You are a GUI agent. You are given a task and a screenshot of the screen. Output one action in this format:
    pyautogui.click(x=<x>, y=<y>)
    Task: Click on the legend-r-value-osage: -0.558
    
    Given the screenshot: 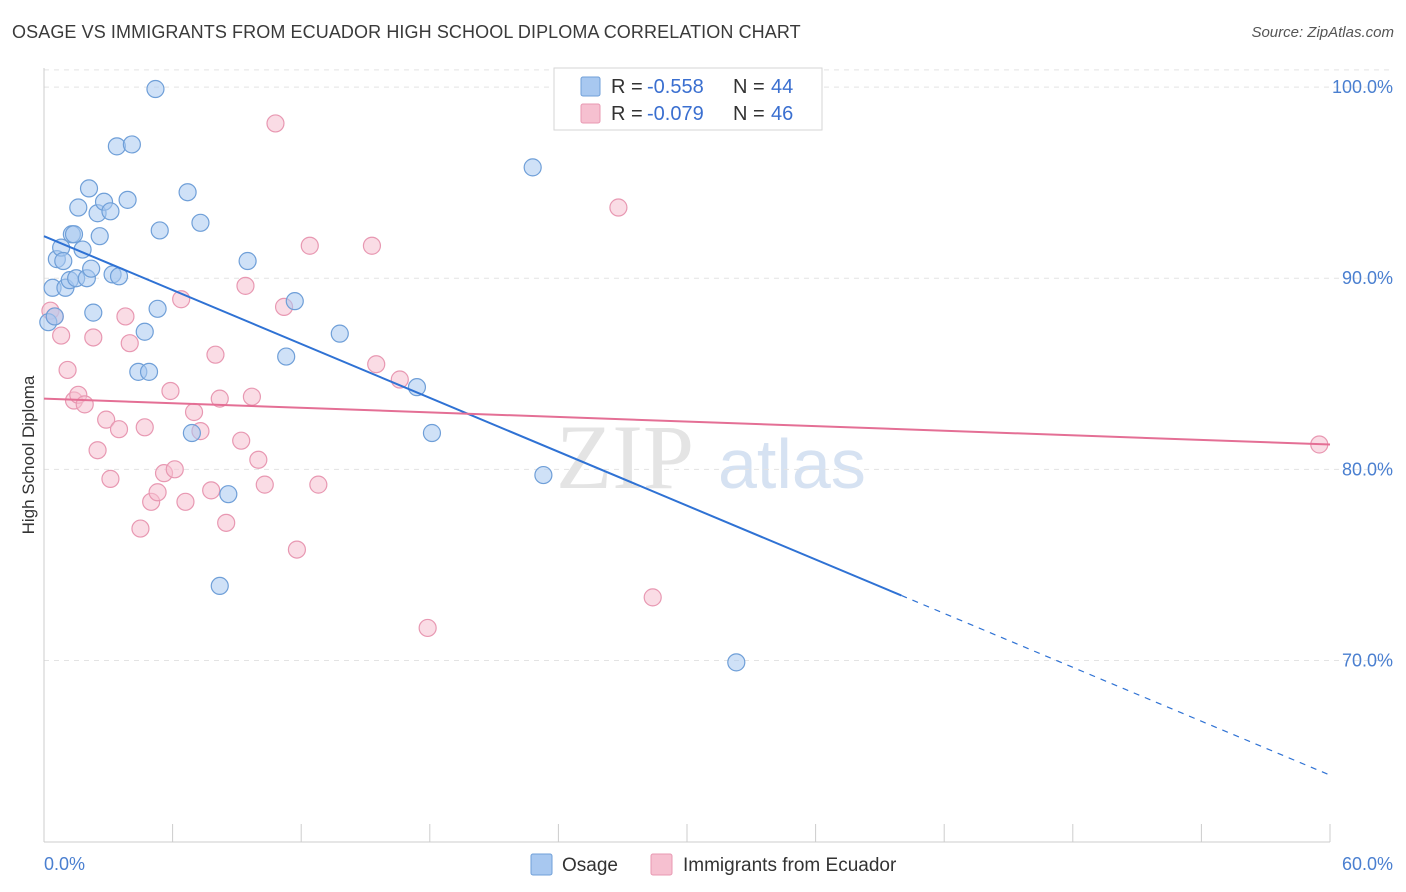 What is the action you would take?
    pyautogui.click(x=675, y=87)
    